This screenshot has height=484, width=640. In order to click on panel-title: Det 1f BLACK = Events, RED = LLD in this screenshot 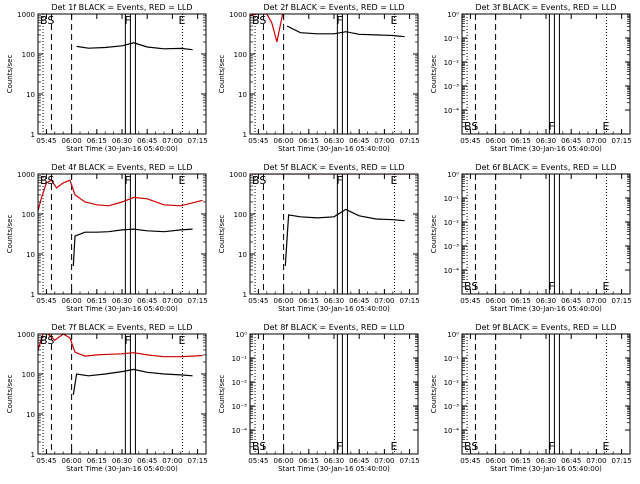, I will do `click(121, 7)`.